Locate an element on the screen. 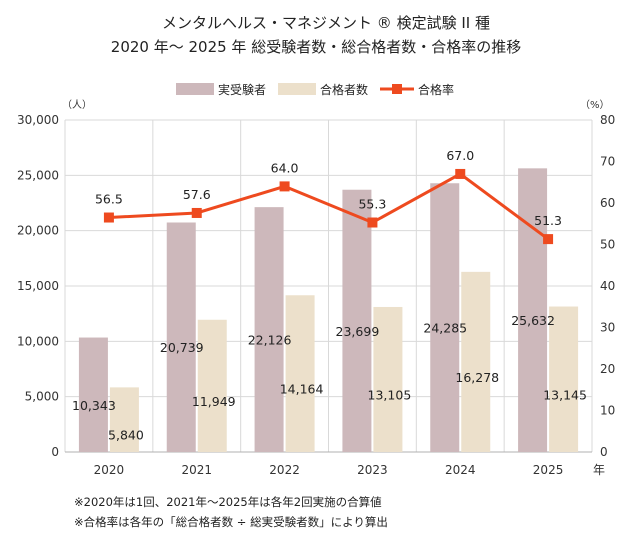 This screenshot has height=558, width=630. data-label-pass-rate: 64.0 is located at coordinates (285, 167).